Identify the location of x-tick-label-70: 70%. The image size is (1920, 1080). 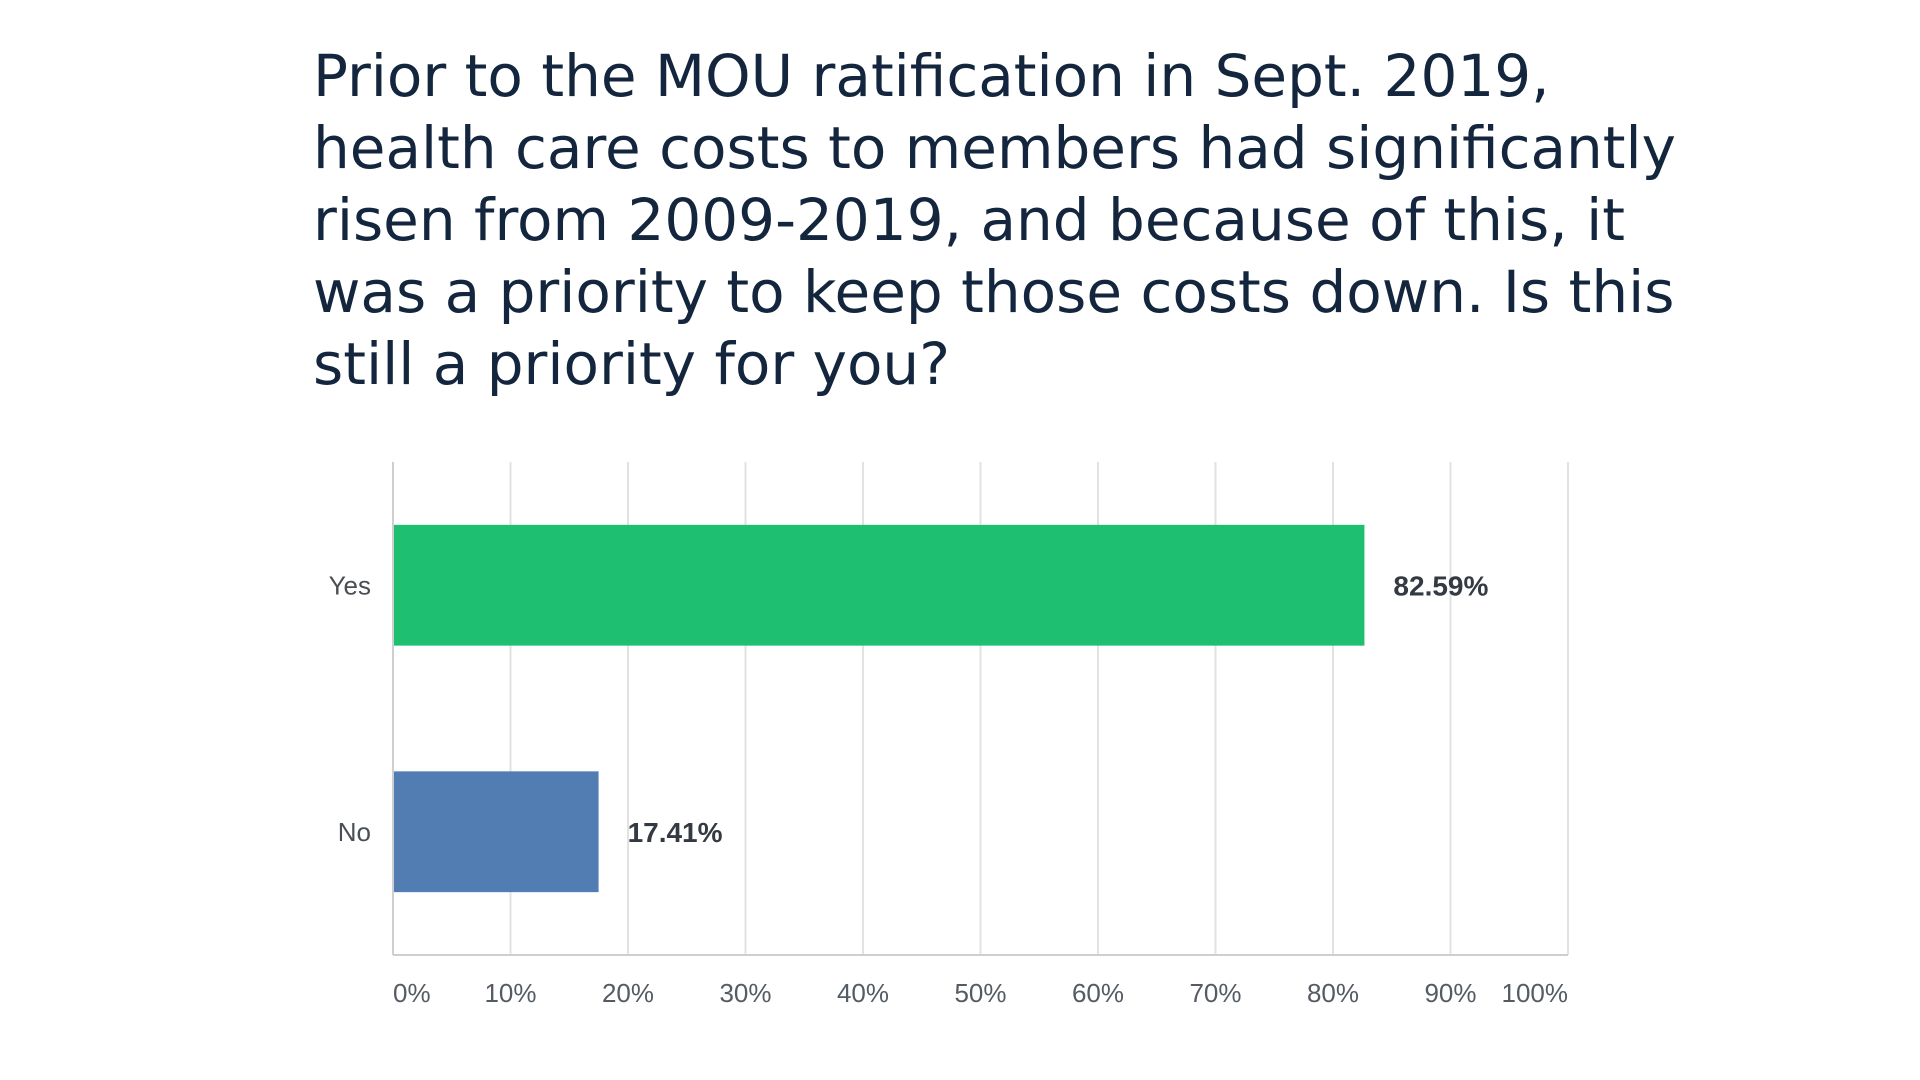
(1215, 993).